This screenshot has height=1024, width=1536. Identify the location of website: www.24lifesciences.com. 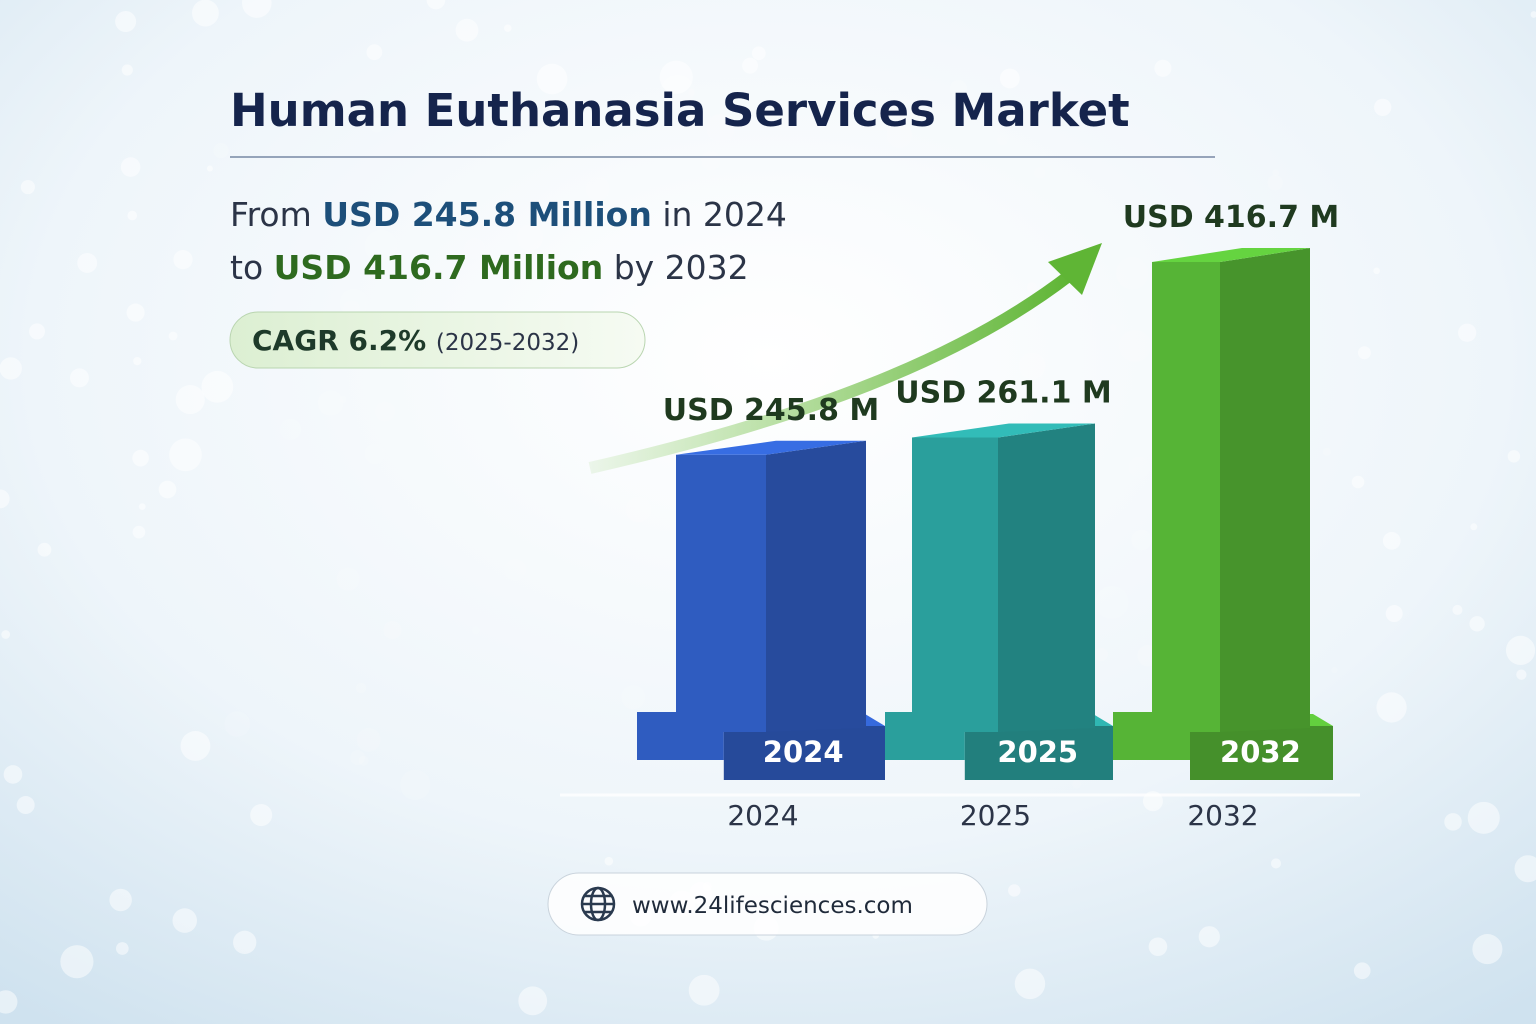
(772, 906).